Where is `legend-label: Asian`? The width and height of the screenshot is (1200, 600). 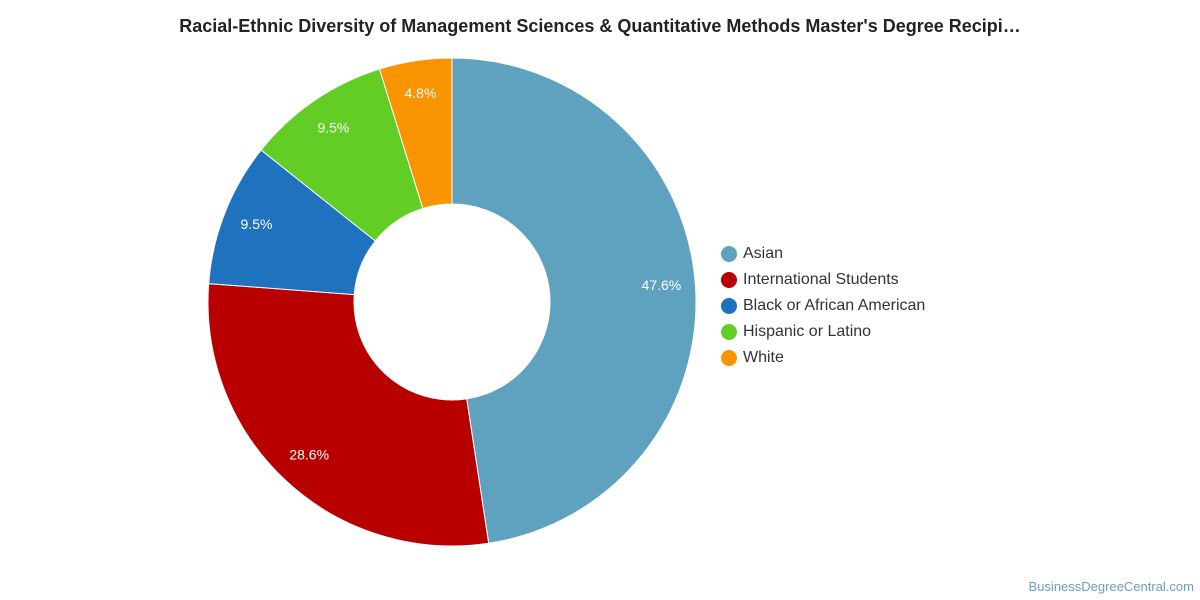 legend-label: Asian is located at coordinates (763, 253).